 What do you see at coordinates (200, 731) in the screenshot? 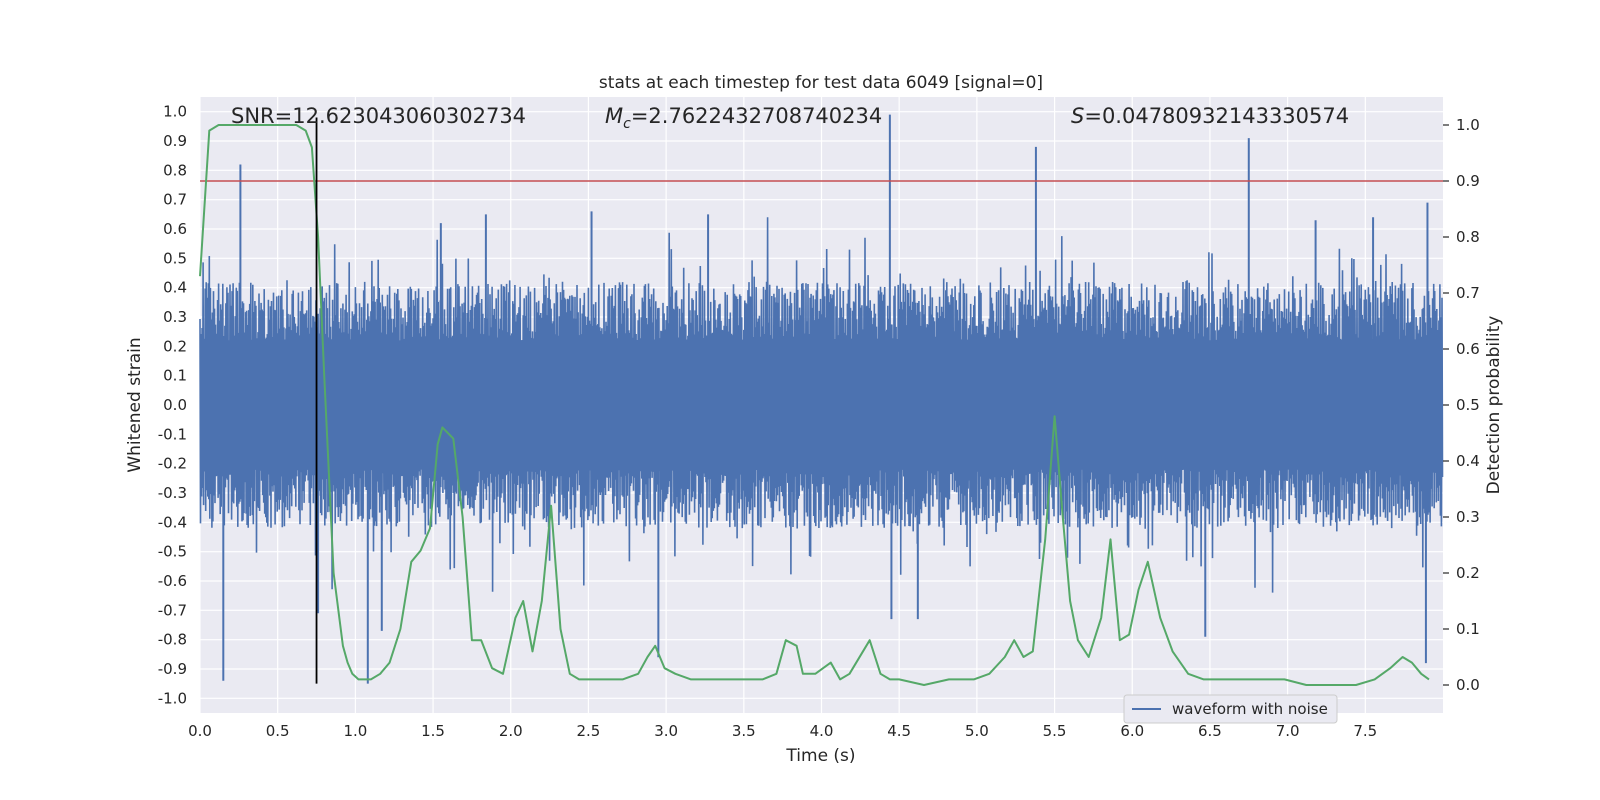
I see `x-tick-label: 0.0` at bounding box center [200, 731].